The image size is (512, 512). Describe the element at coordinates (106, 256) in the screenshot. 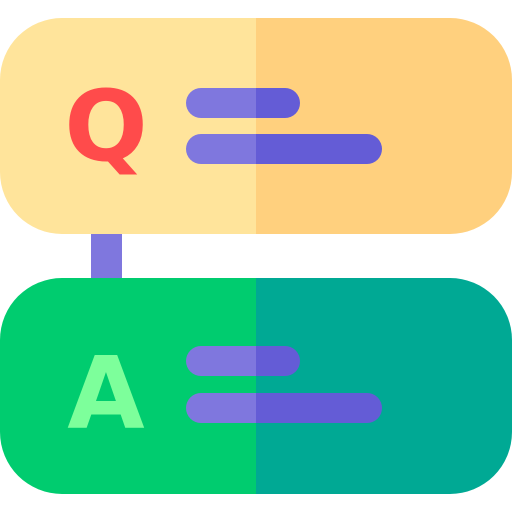

I see `connector-bar` at that location.